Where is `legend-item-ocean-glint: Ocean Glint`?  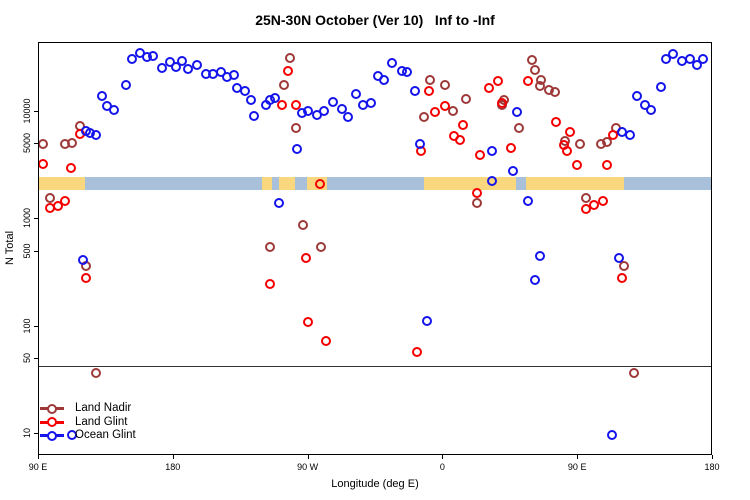
legend-item-ocean-glint: Ocean Glint is located at coordinates (88, 436).